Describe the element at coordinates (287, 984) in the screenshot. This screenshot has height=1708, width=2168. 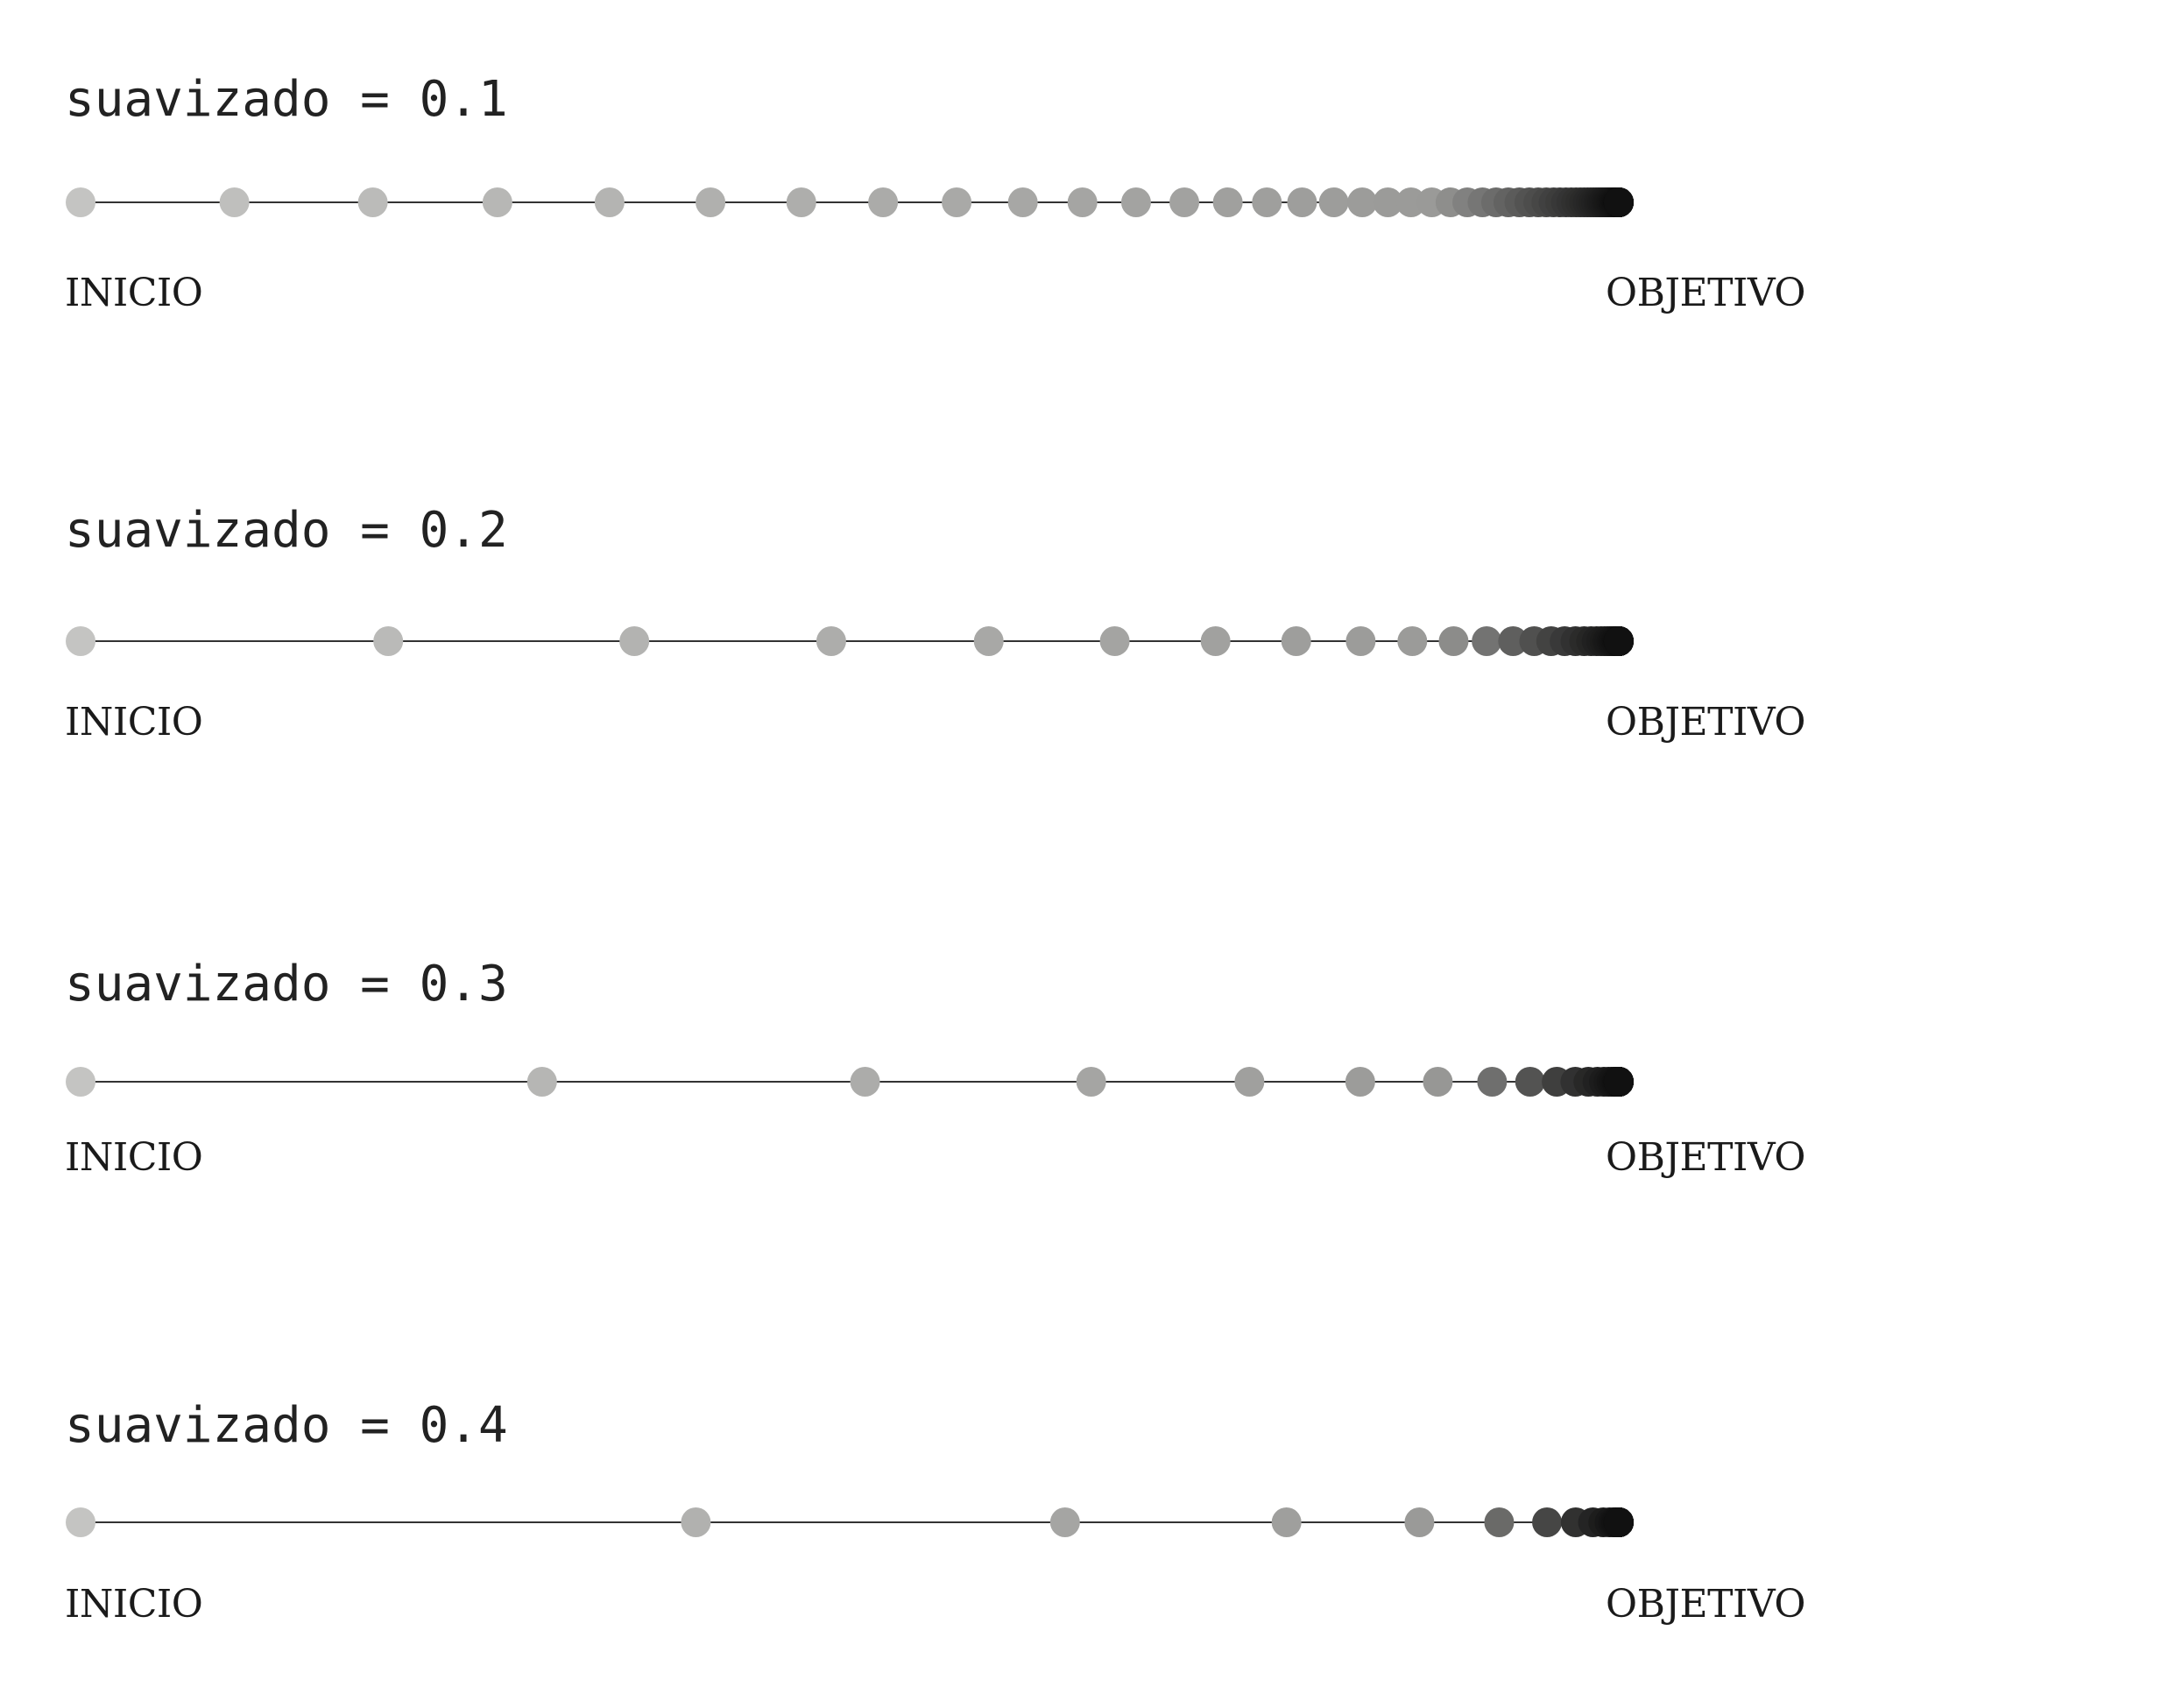
I see `panel-title: suavizado = 0.3` at that location.